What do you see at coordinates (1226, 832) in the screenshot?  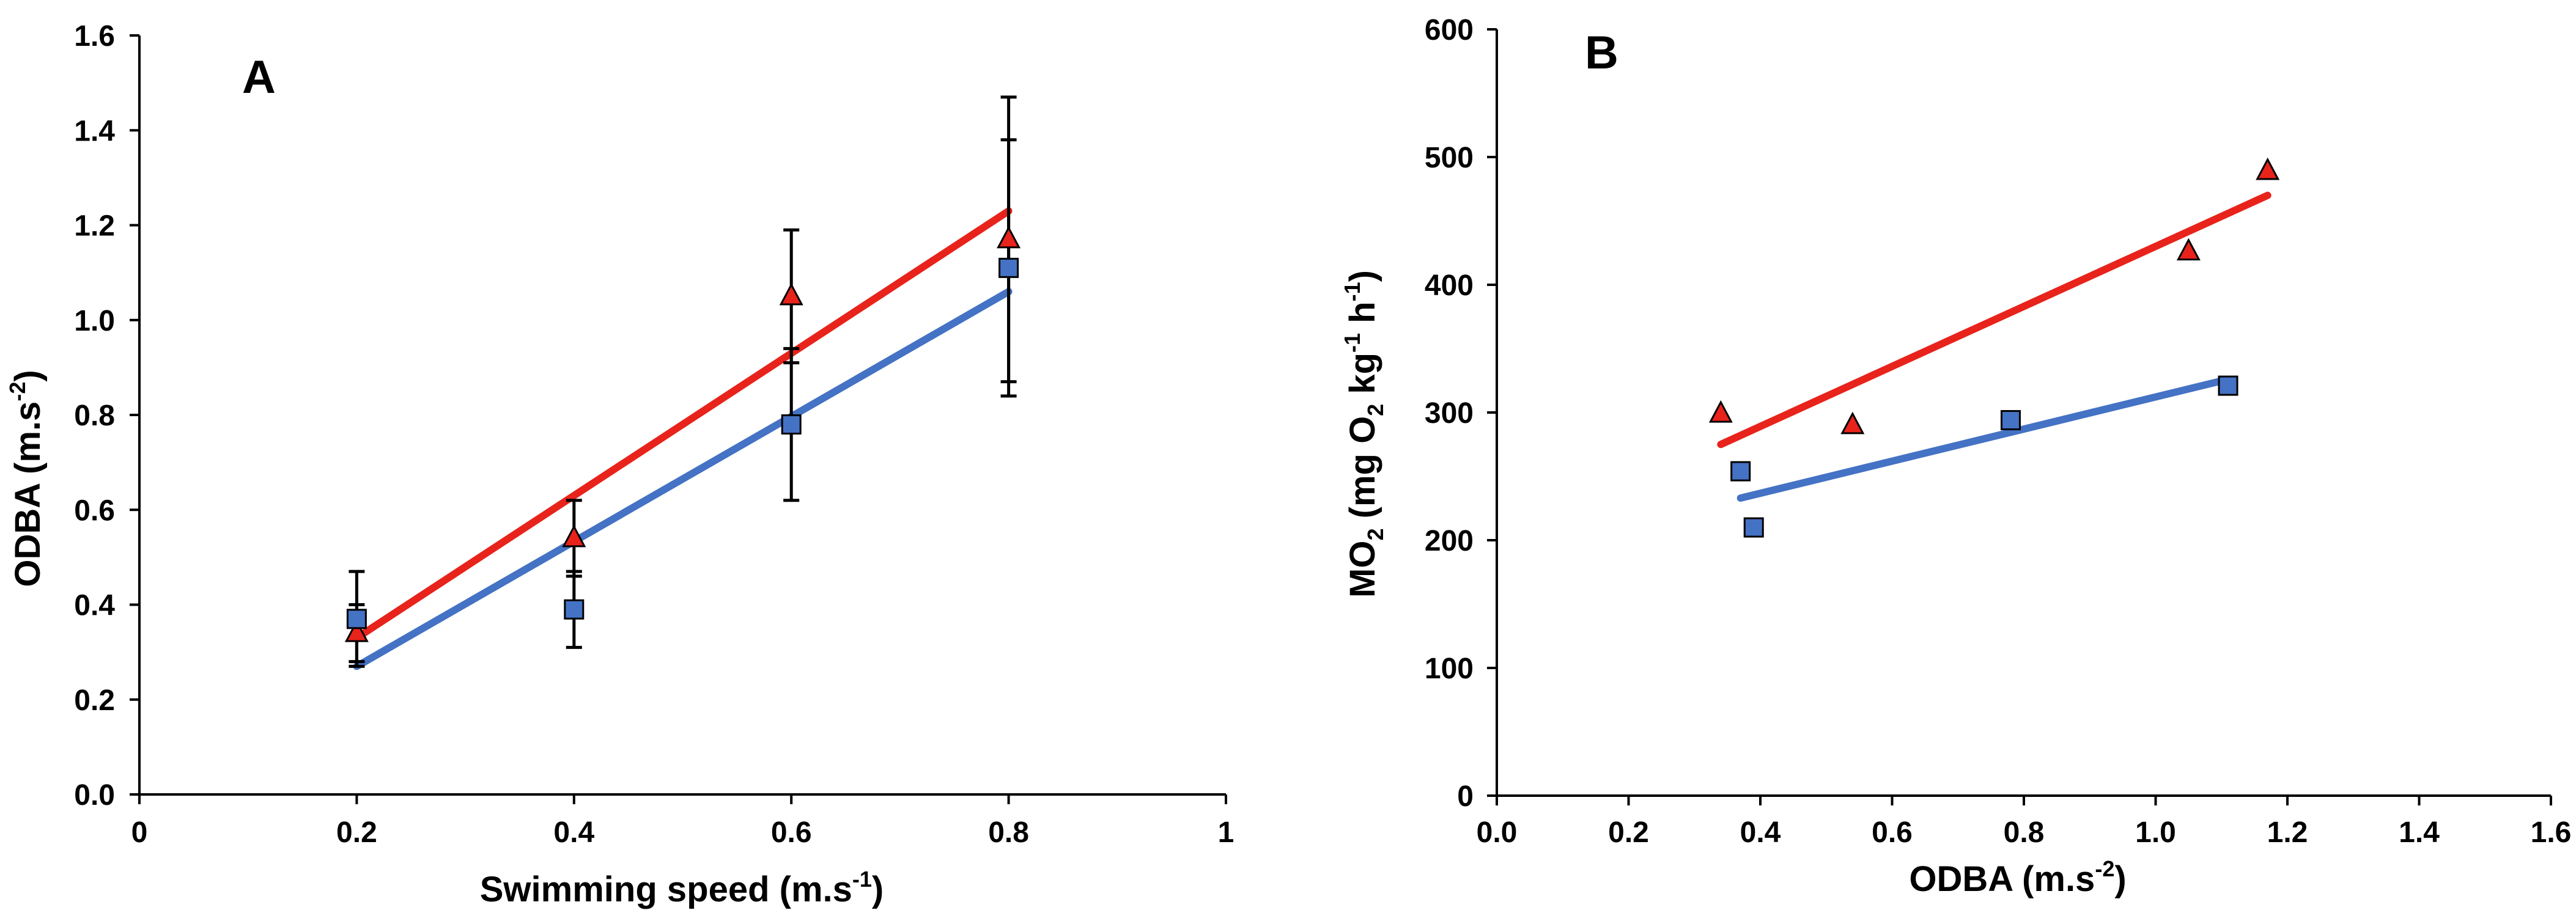 I see `panel-a-x-tick-label: 1` at bounding box center [1226, 832].